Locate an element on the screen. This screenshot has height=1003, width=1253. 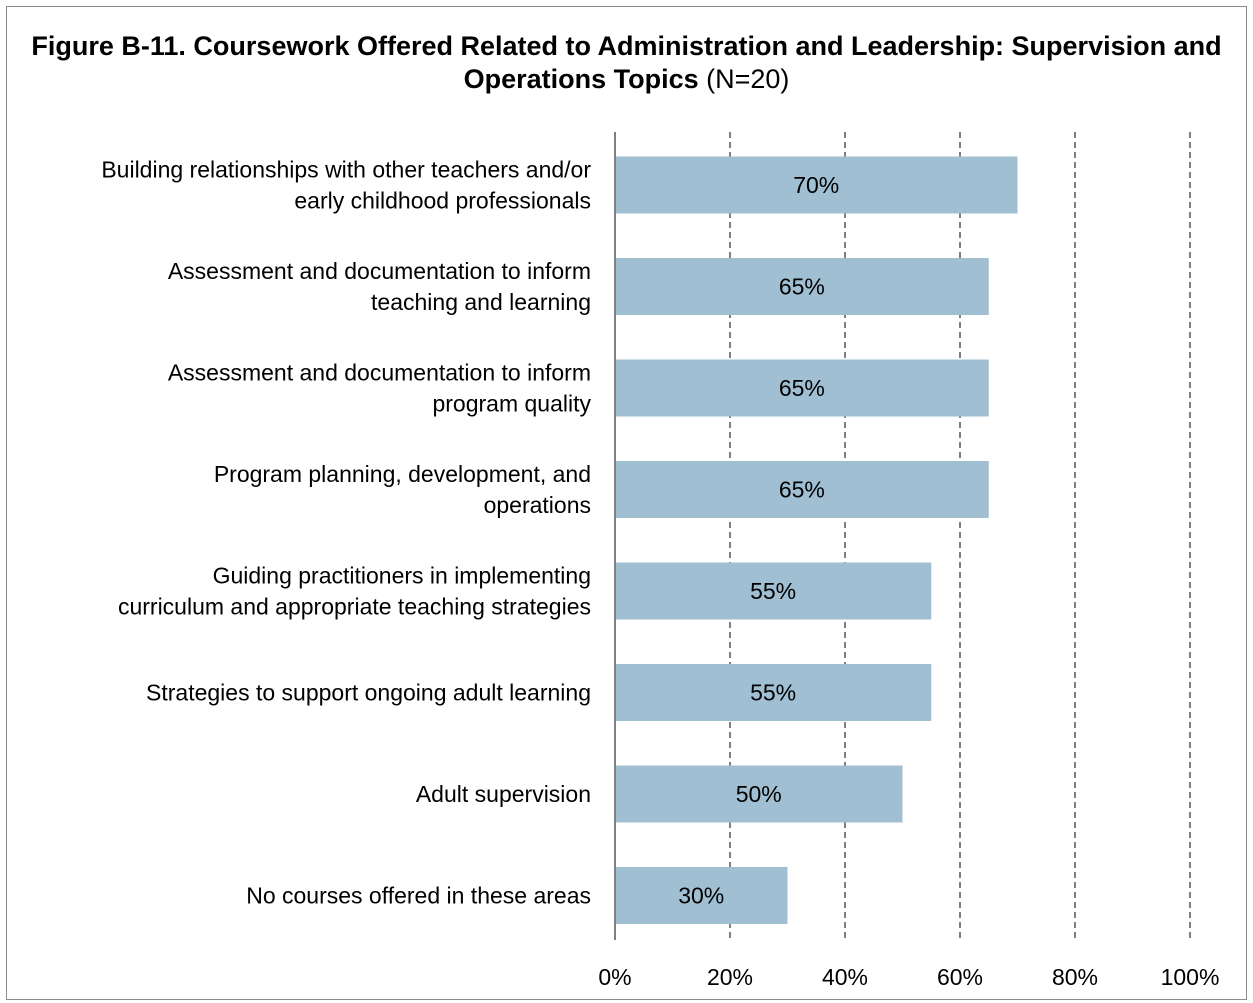
category-label: Adult supervision is located at coordinates (503, 794).